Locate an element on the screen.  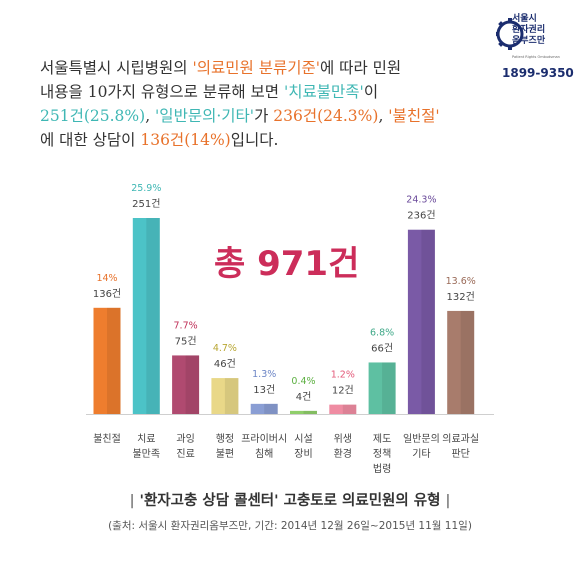
percent-label: 14% is located at coordinates (106, 278).